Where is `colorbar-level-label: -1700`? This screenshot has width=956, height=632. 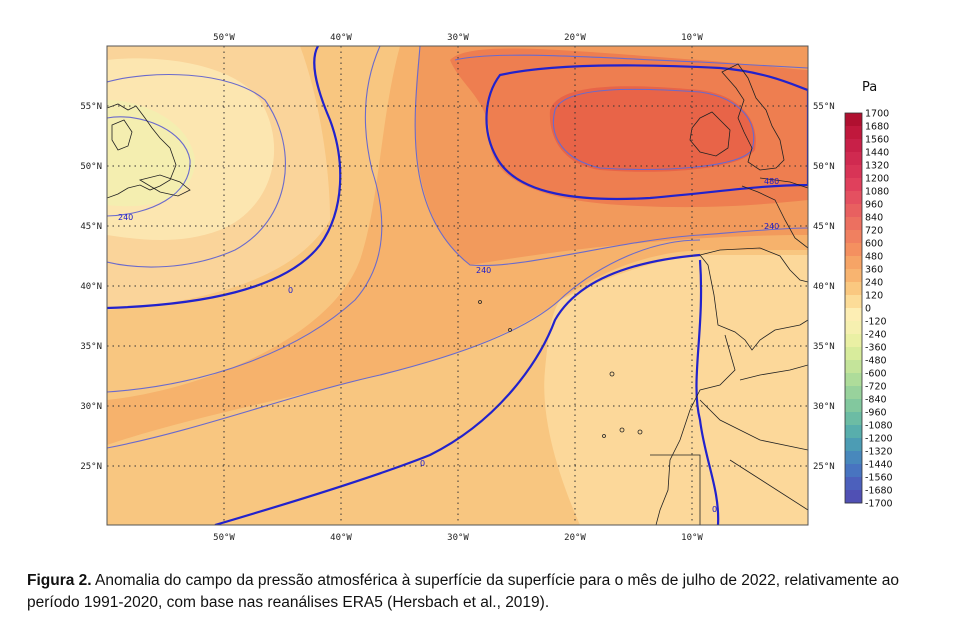 colorbar-level-label: -1700 is located at coordinates (879, 504).